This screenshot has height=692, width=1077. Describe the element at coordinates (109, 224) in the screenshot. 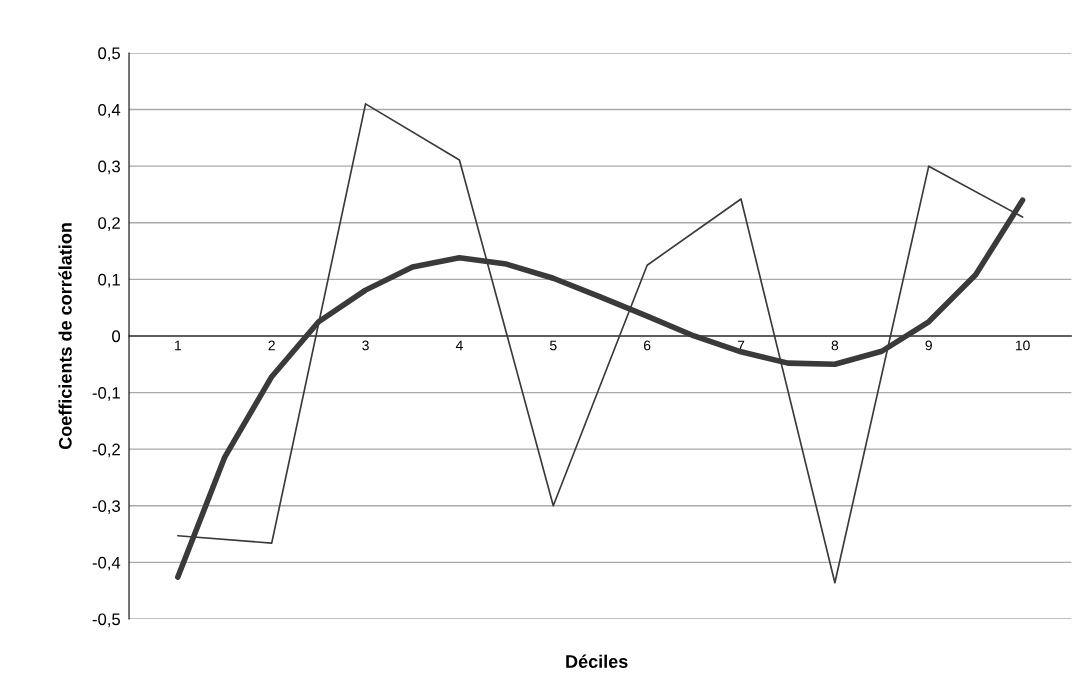

I see `y-tick-label: 0,2` at that location.